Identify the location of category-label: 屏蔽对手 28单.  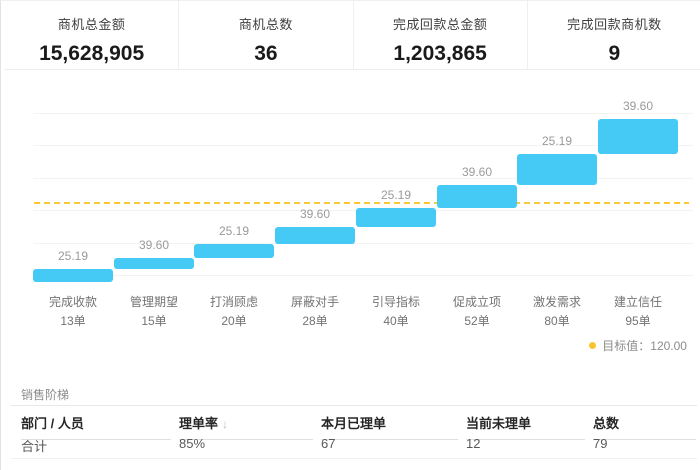
(315, 311).